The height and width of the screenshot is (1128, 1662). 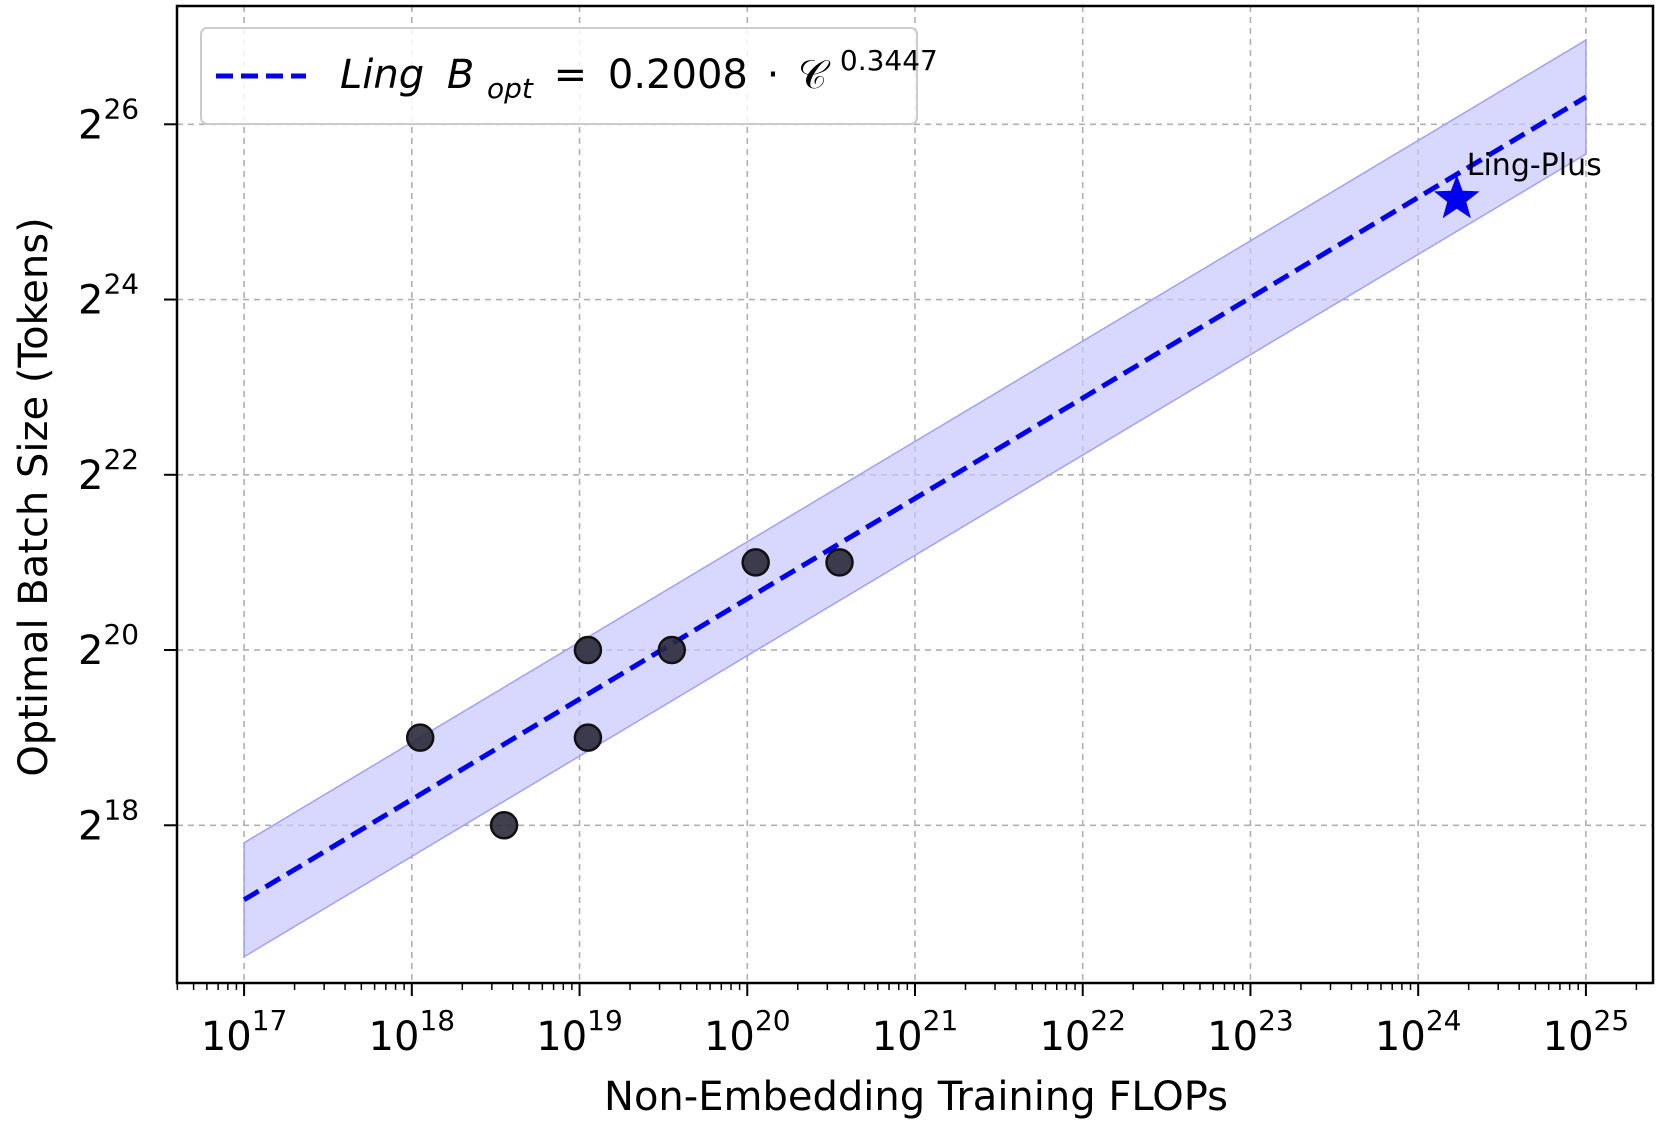 What do you see at coordinates (915, 1032) in the screenshot?
I see `x-tick-label: 1021` at bounding box center [915, 1032].